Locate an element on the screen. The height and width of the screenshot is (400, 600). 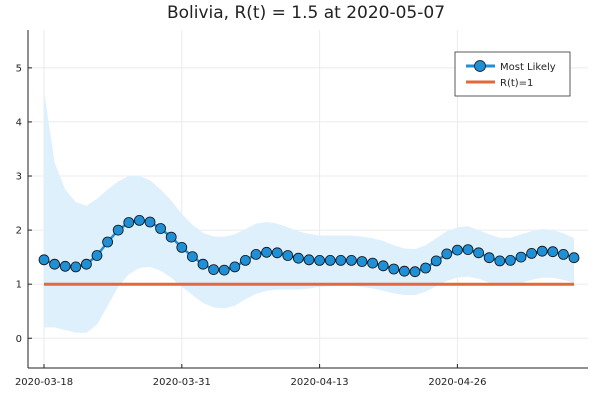
x-tick-label: 2020-04-26 is located at coordinates (457, 382).